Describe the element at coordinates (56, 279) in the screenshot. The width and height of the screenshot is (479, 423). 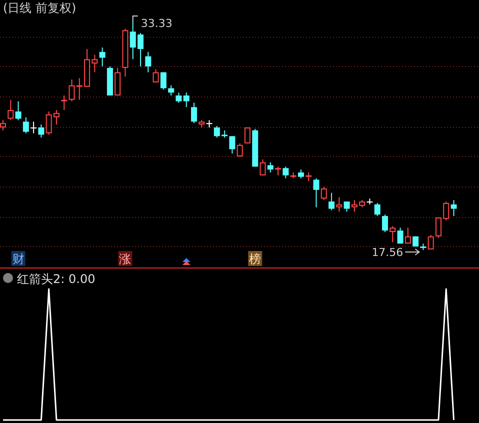
I see `chart-title: 红箭头2: 0.00` at that location.